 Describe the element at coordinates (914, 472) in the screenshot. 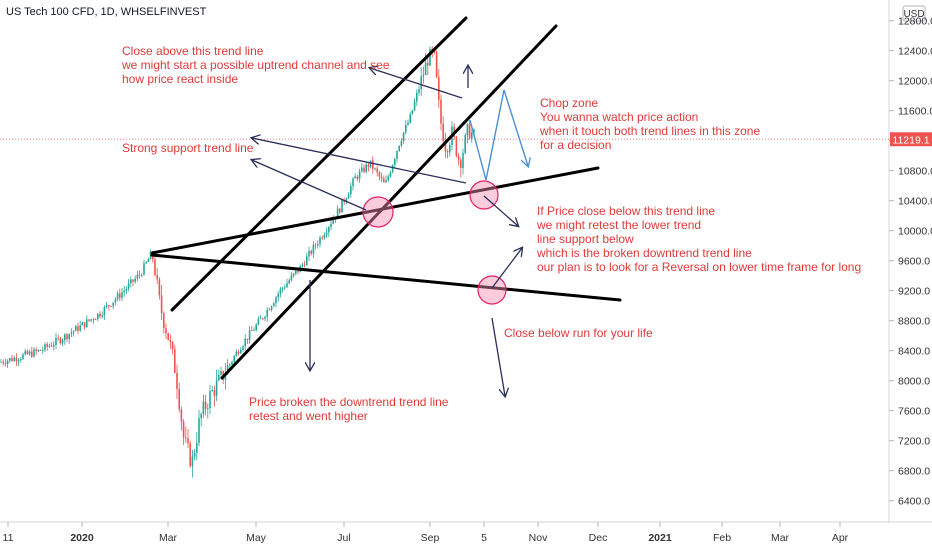

I see `y-tick-label: 6800.0` at that location.